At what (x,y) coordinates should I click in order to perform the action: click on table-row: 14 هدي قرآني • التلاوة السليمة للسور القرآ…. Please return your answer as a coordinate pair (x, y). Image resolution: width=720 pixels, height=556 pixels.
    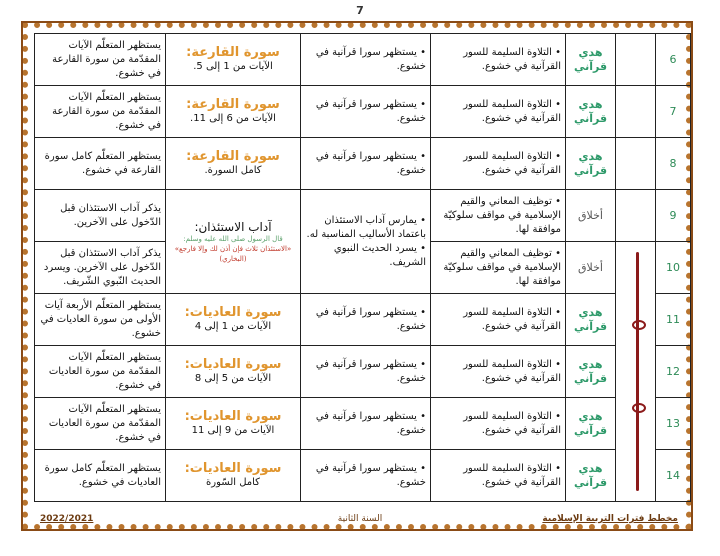
    Looking at the image, I should click on (362, 475).